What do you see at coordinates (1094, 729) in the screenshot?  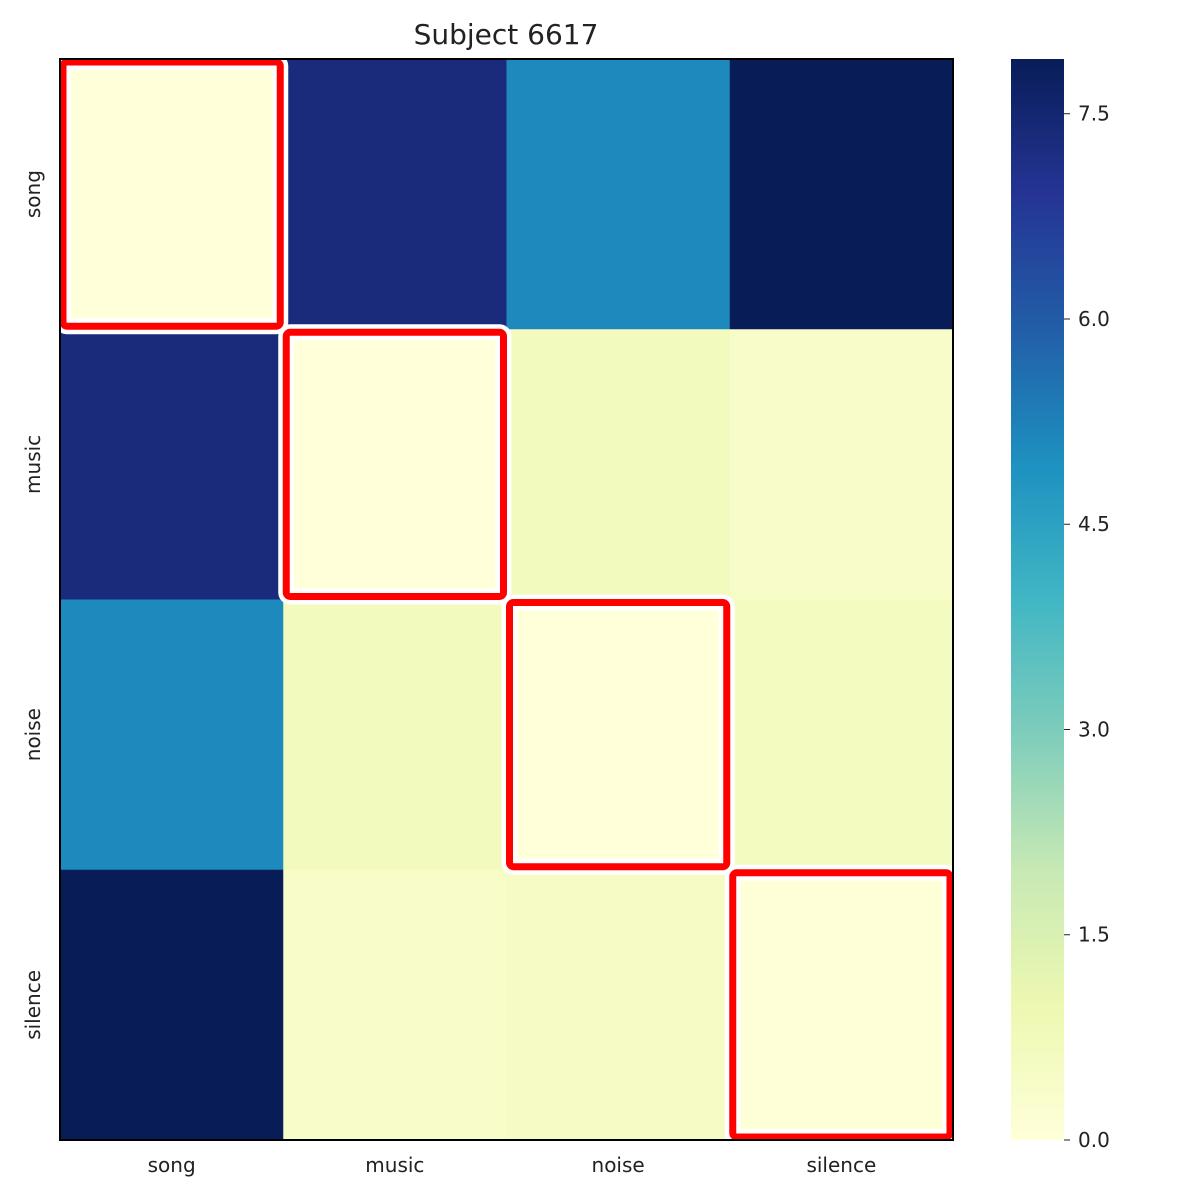 I see `colorbar-tick-label: 3.0` at bounding box center [1094, 729].